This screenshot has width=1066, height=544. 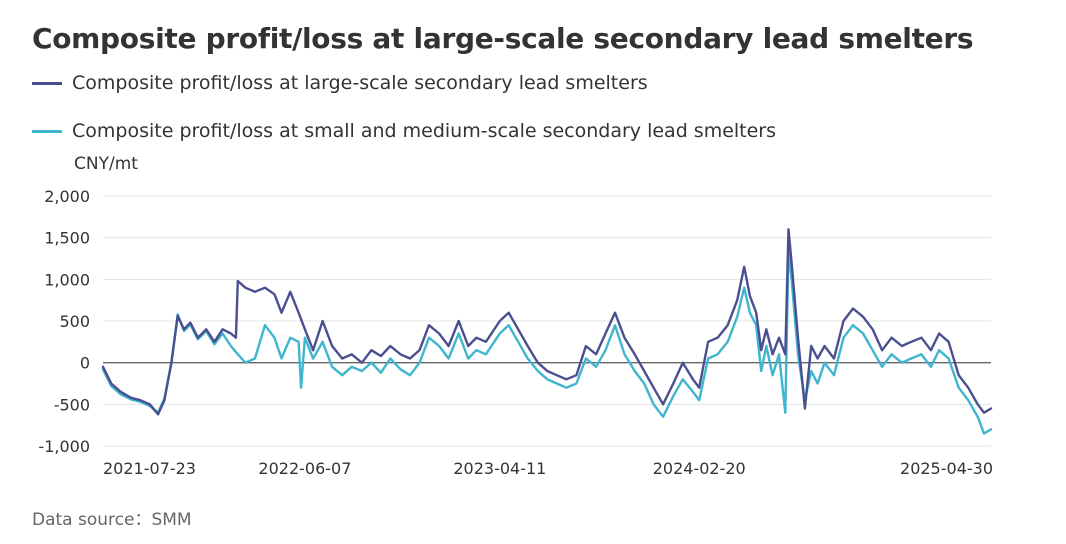 What do you see at coordinates (304, 468) in the screenshot?
I see `x-tick-label: 2022-06-07` at bounding box center [304, 468].